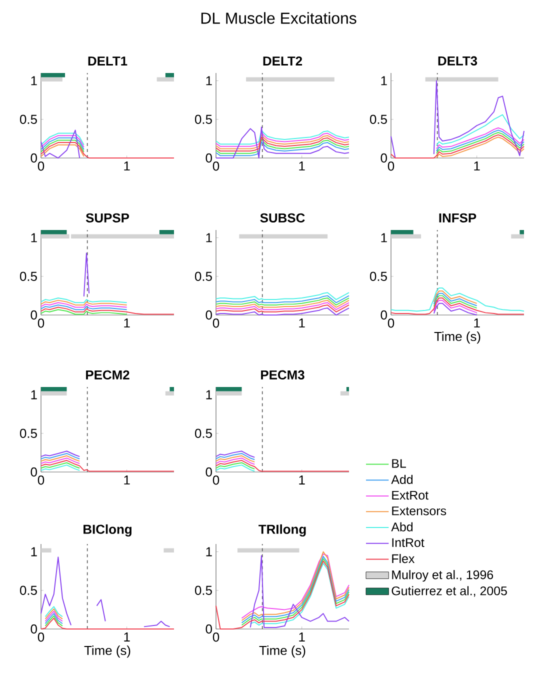  I want to click on chart-title: INFSP, so click(457, 217).